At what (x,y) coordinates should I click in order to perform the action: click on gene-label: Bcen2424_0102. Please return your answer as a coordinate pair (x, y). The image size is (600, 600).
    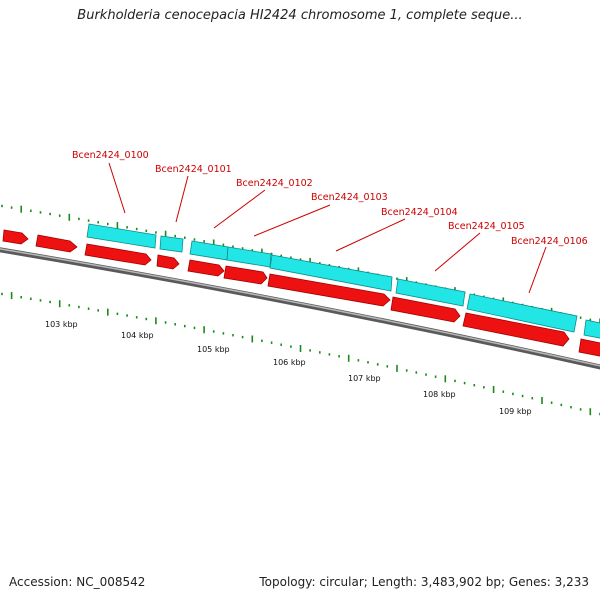
    Looking at the image, I should click on (274, 183).